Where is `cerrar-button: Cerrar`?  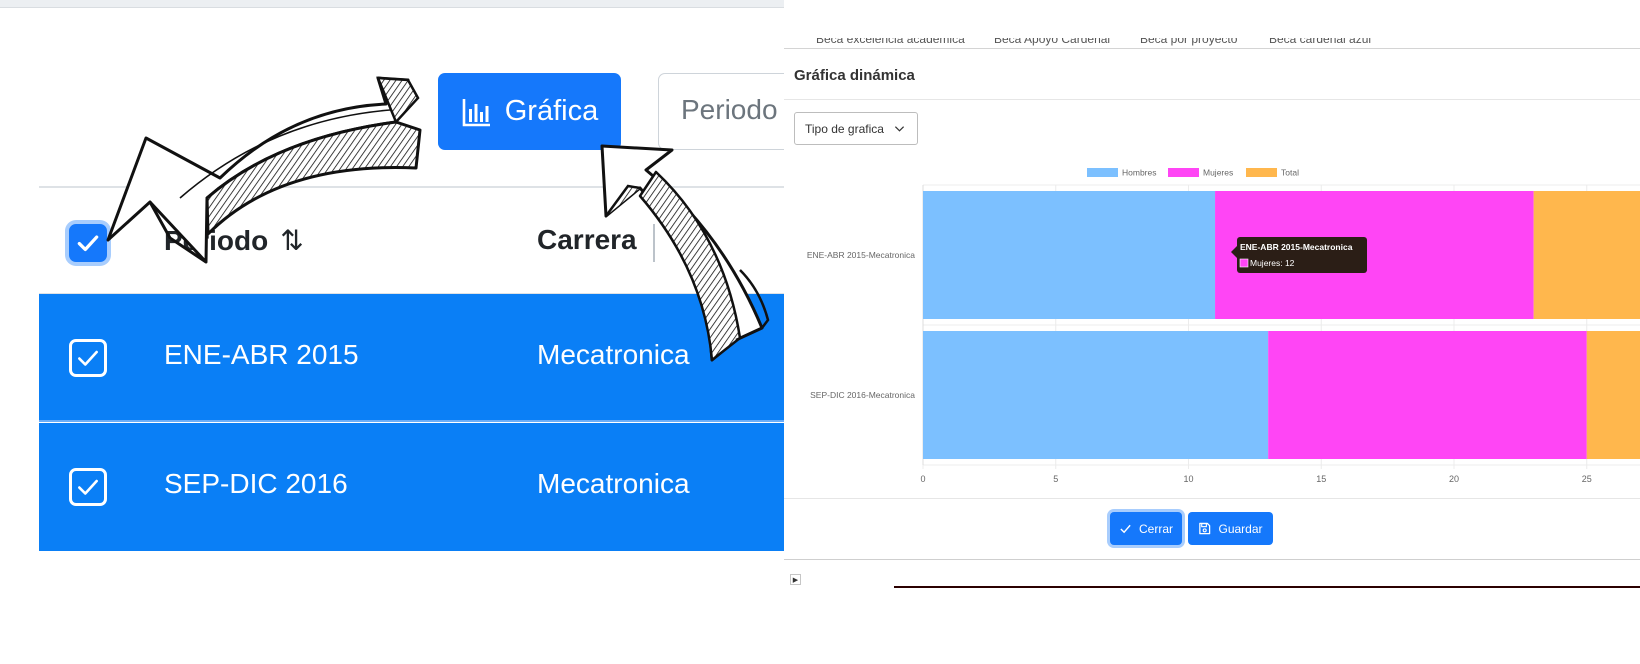
cerrar-button: Cerrar is located at coordinates (1146, 528).